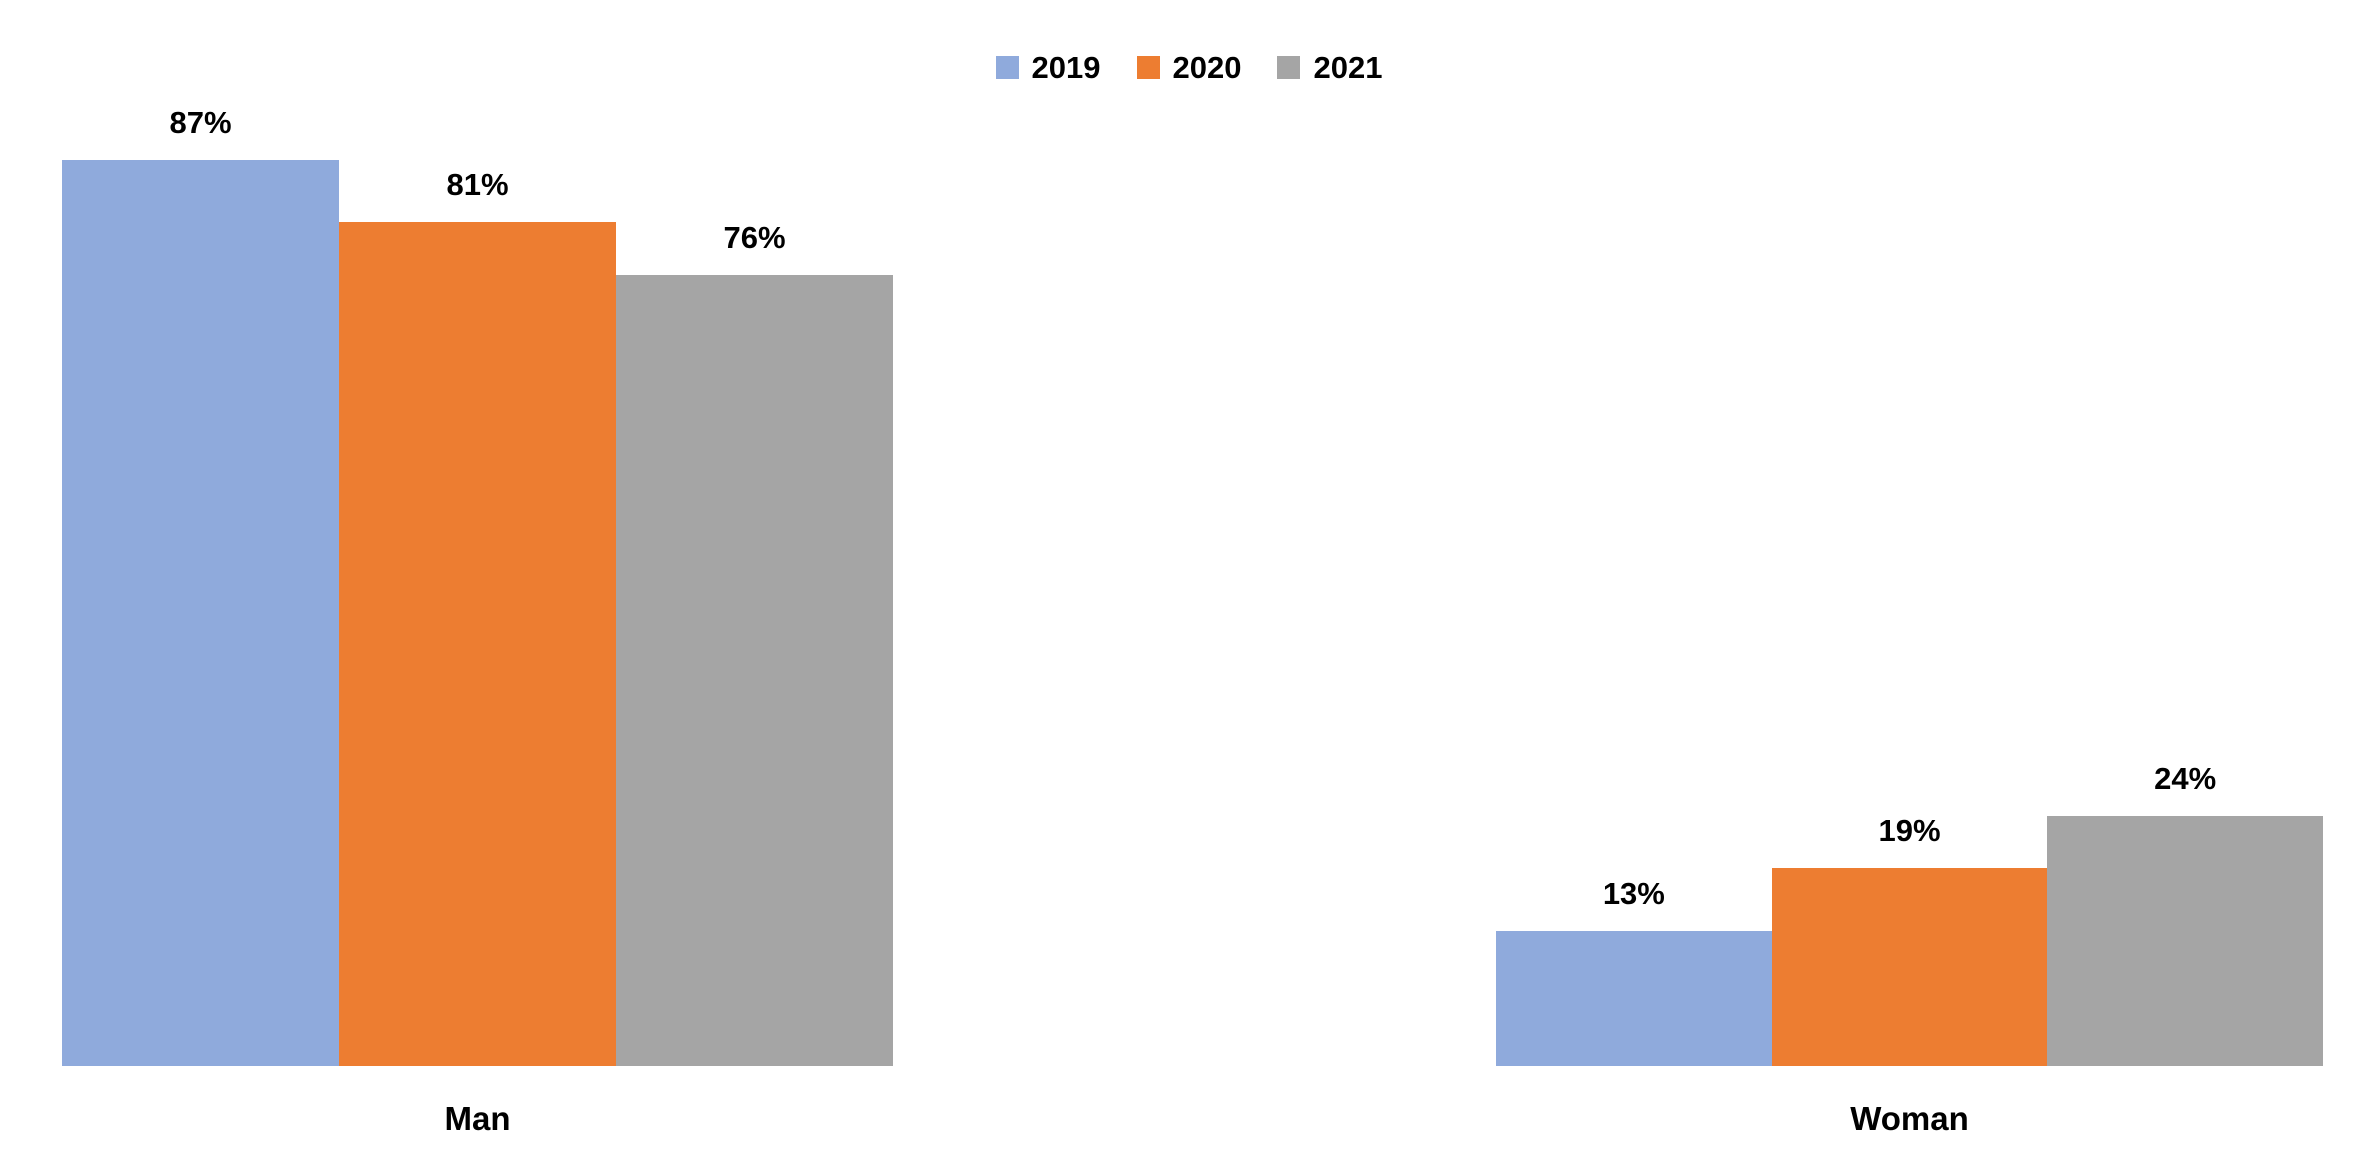 This screenshot has width=2378, height=1176. Describe the element at coordinates (1909, 1118) in the screenshot. I see `category-label-woman: Woman` at that location.